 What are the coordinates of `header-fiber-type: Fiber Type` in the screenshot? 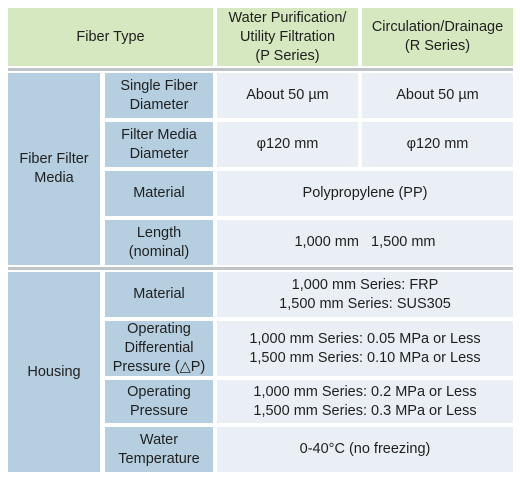 It's located at (110, 37).